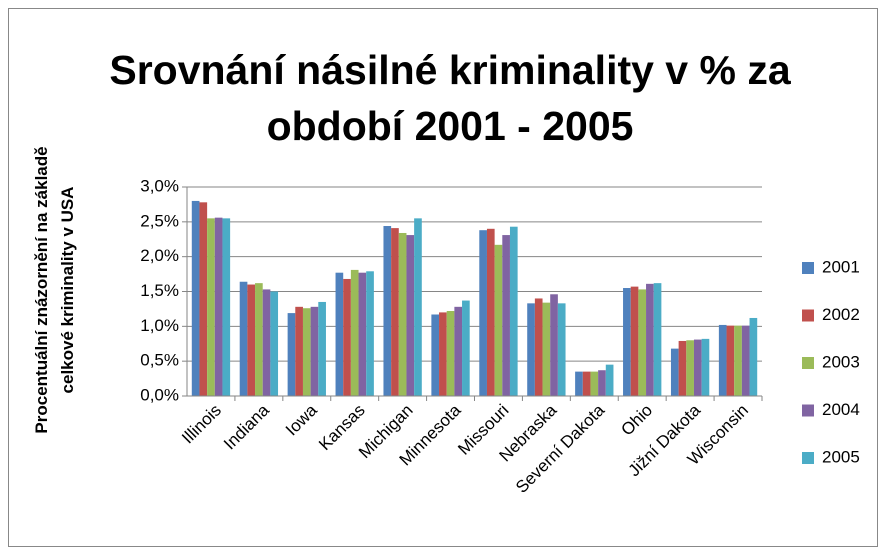  What do you see at coordinates (159, 185) in the screenshot?
I see `y-tick-label: 3,0%` at bounding box center [159, 185].